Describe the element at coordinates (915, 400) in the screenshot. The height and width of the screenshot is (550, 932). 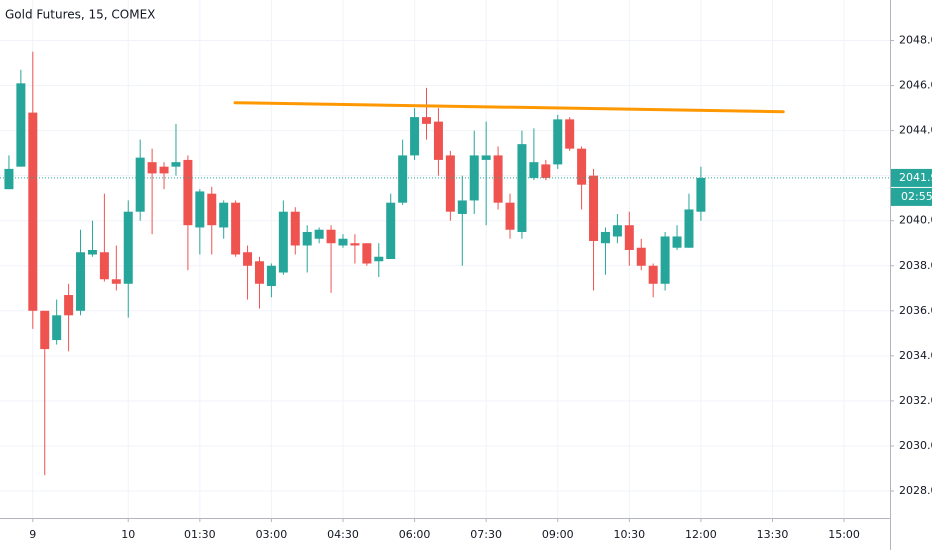
I see `y-tick-label: 2032.0` at that location.